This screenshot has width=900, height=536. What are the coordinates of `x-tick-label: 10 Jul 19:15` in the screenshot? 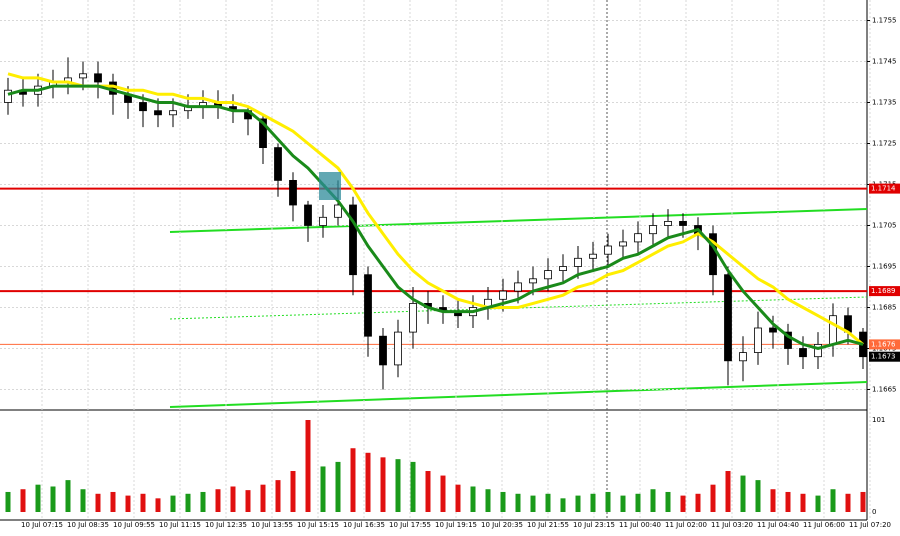 It's located at (456, 525).